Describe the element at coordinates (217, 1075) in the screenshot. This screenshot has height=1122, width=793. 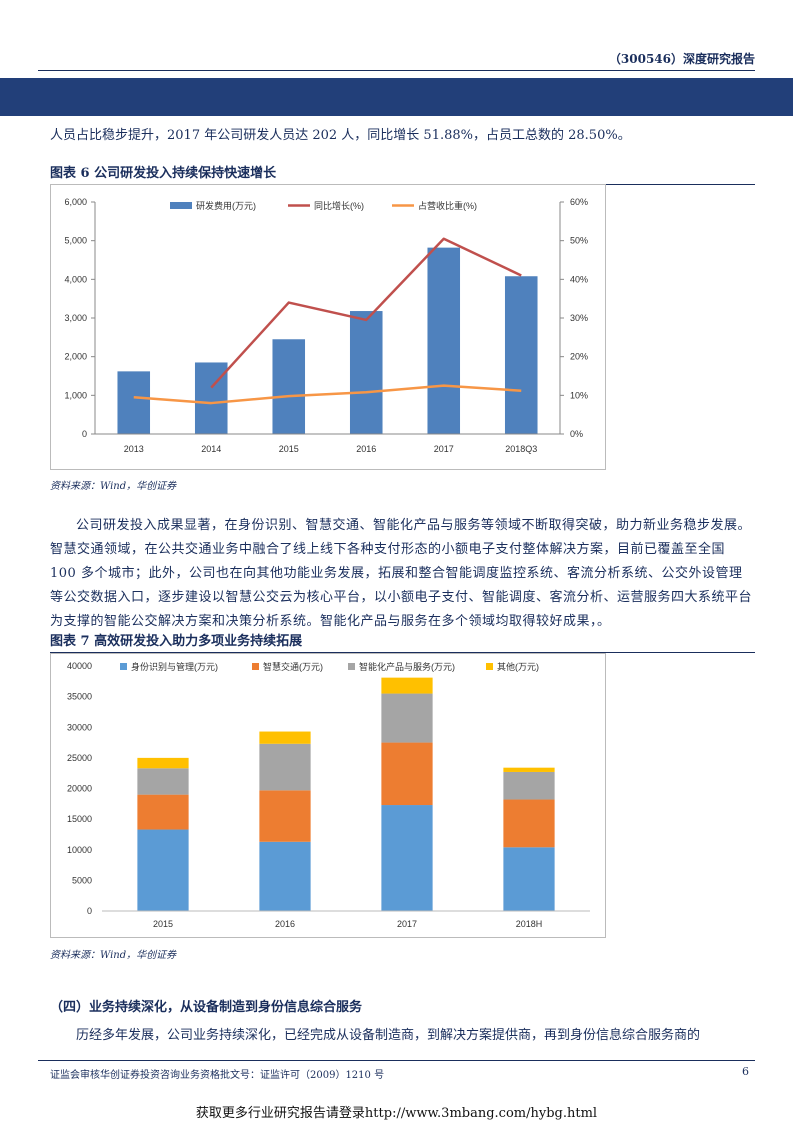
I see `footer-license: 证监会审核华创证券投资咨询业务资格批文号：证监许可（2009）1210 号` at that location.